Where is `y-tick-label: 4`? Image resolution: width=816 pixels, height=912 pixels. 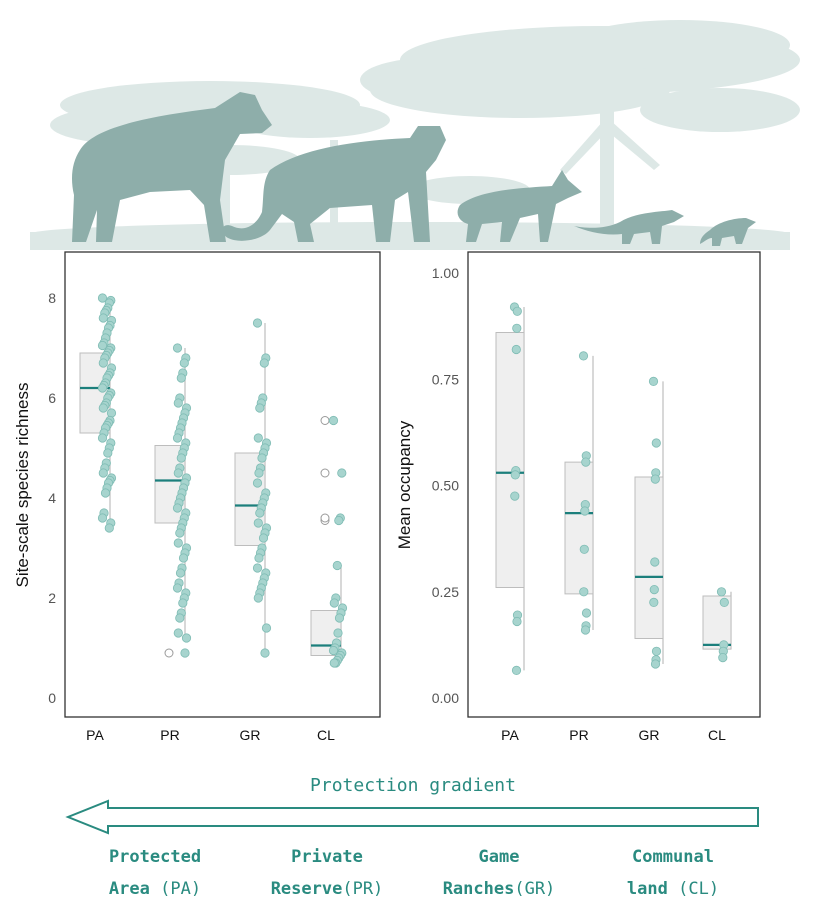
y-tick-label: 4 is located at coordinates (52, 498).